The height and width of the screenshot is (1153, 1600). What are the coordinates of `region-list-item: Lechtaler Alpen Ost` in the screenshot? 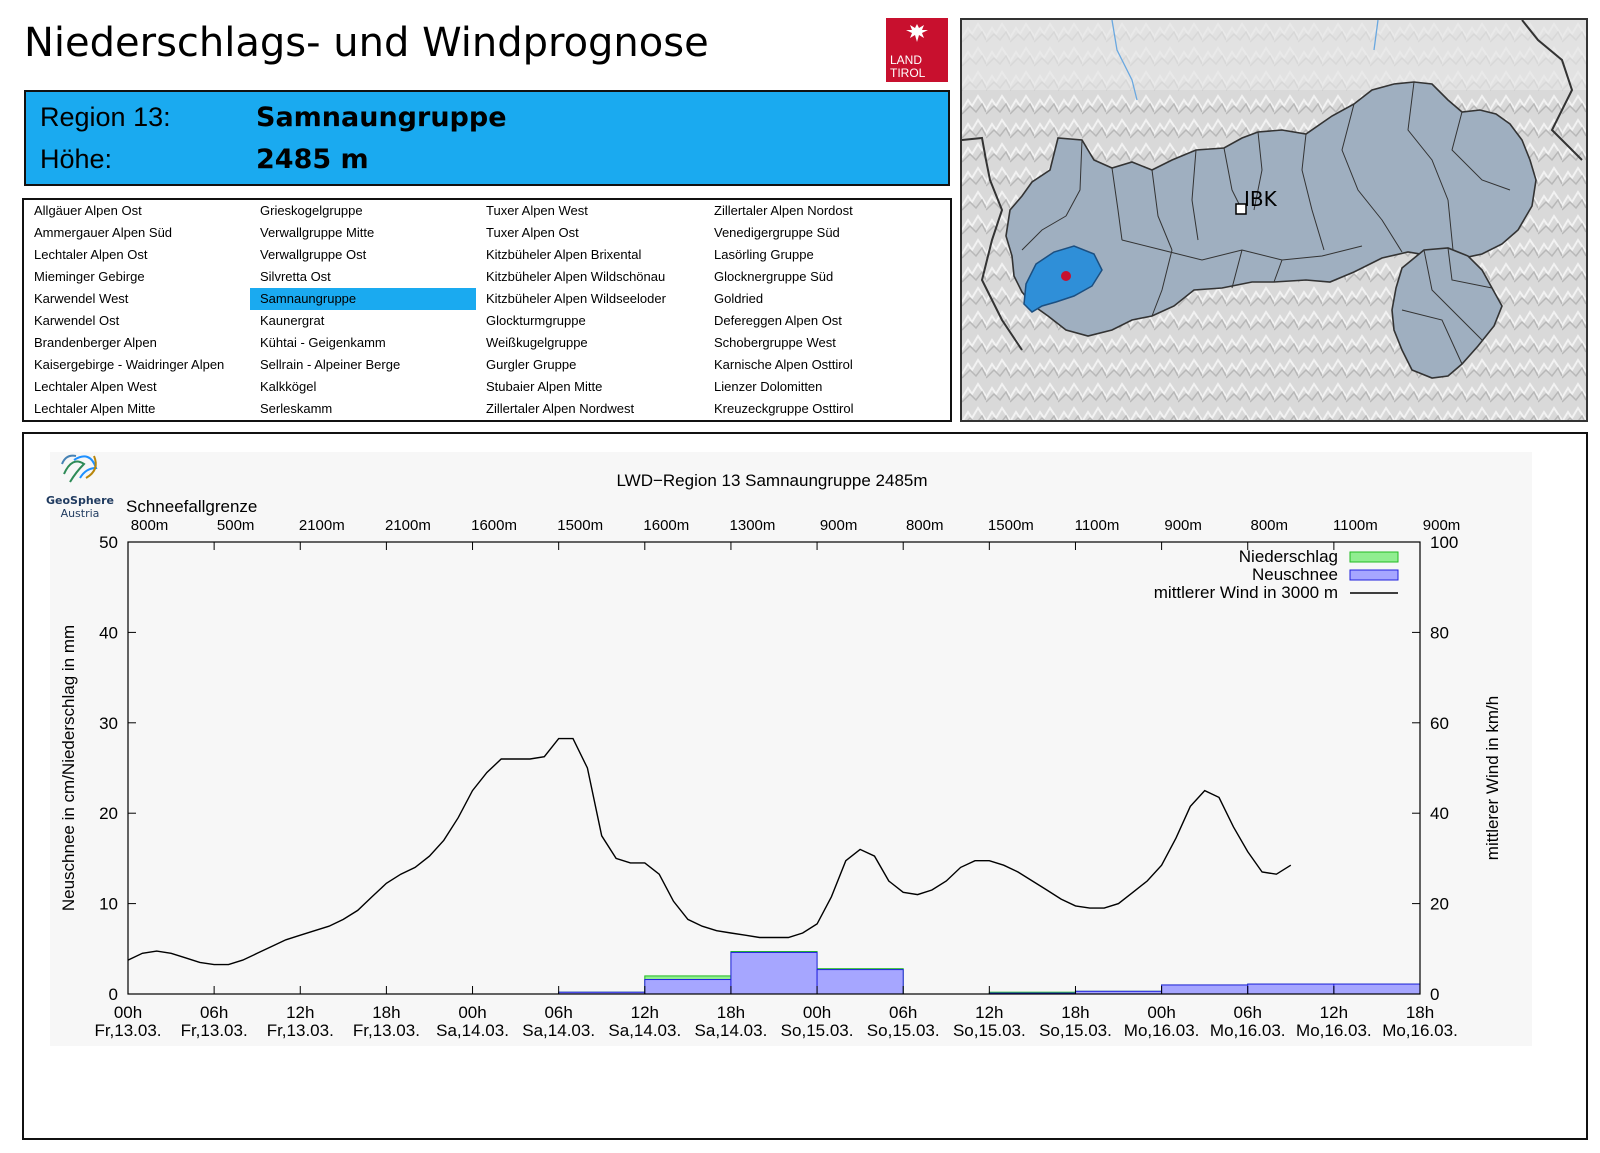 It's located at (91, 254).